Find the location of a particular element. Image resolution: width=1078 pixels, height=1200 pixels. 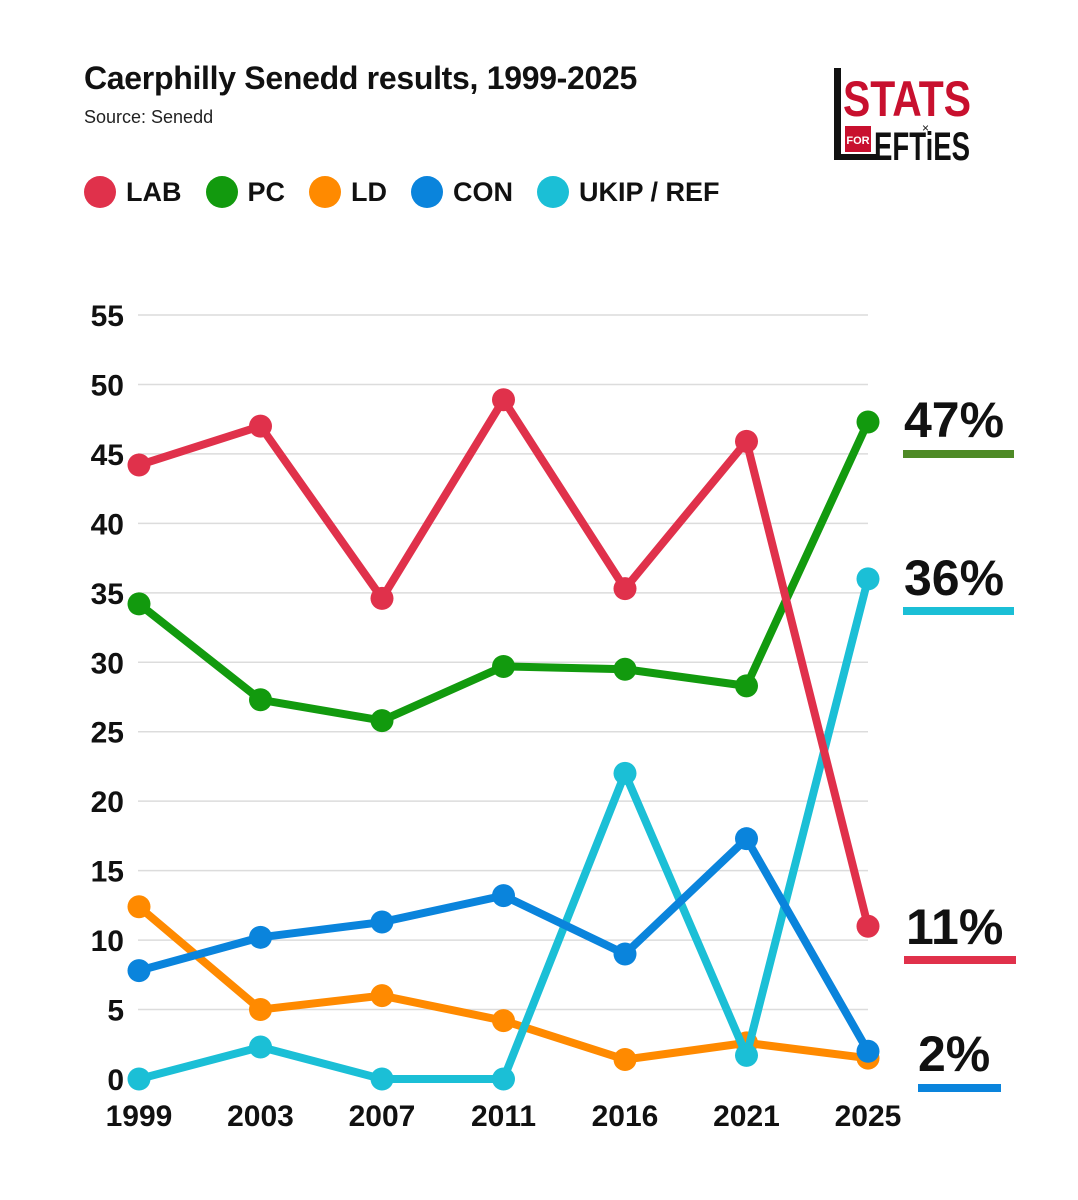

data-point-ukip-ref-2011 is located at coordinates (503, 1079).